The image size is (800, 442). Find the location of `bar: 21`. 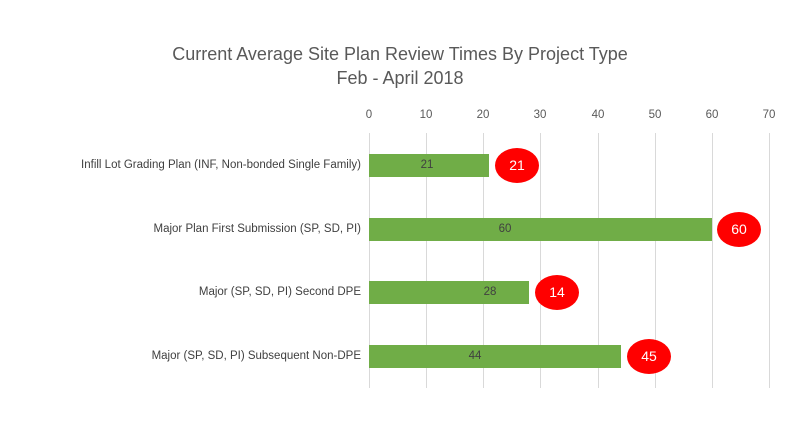

bar: 21 is located at coordinates (429, 165).